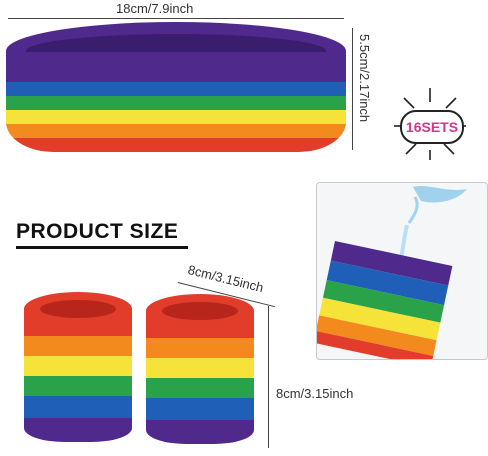 Image resolution: width=488 pixels, height=456 pixels. Describe the element at coordinates (102, 247) in the screenshot. I see `heading-underline` at that location.